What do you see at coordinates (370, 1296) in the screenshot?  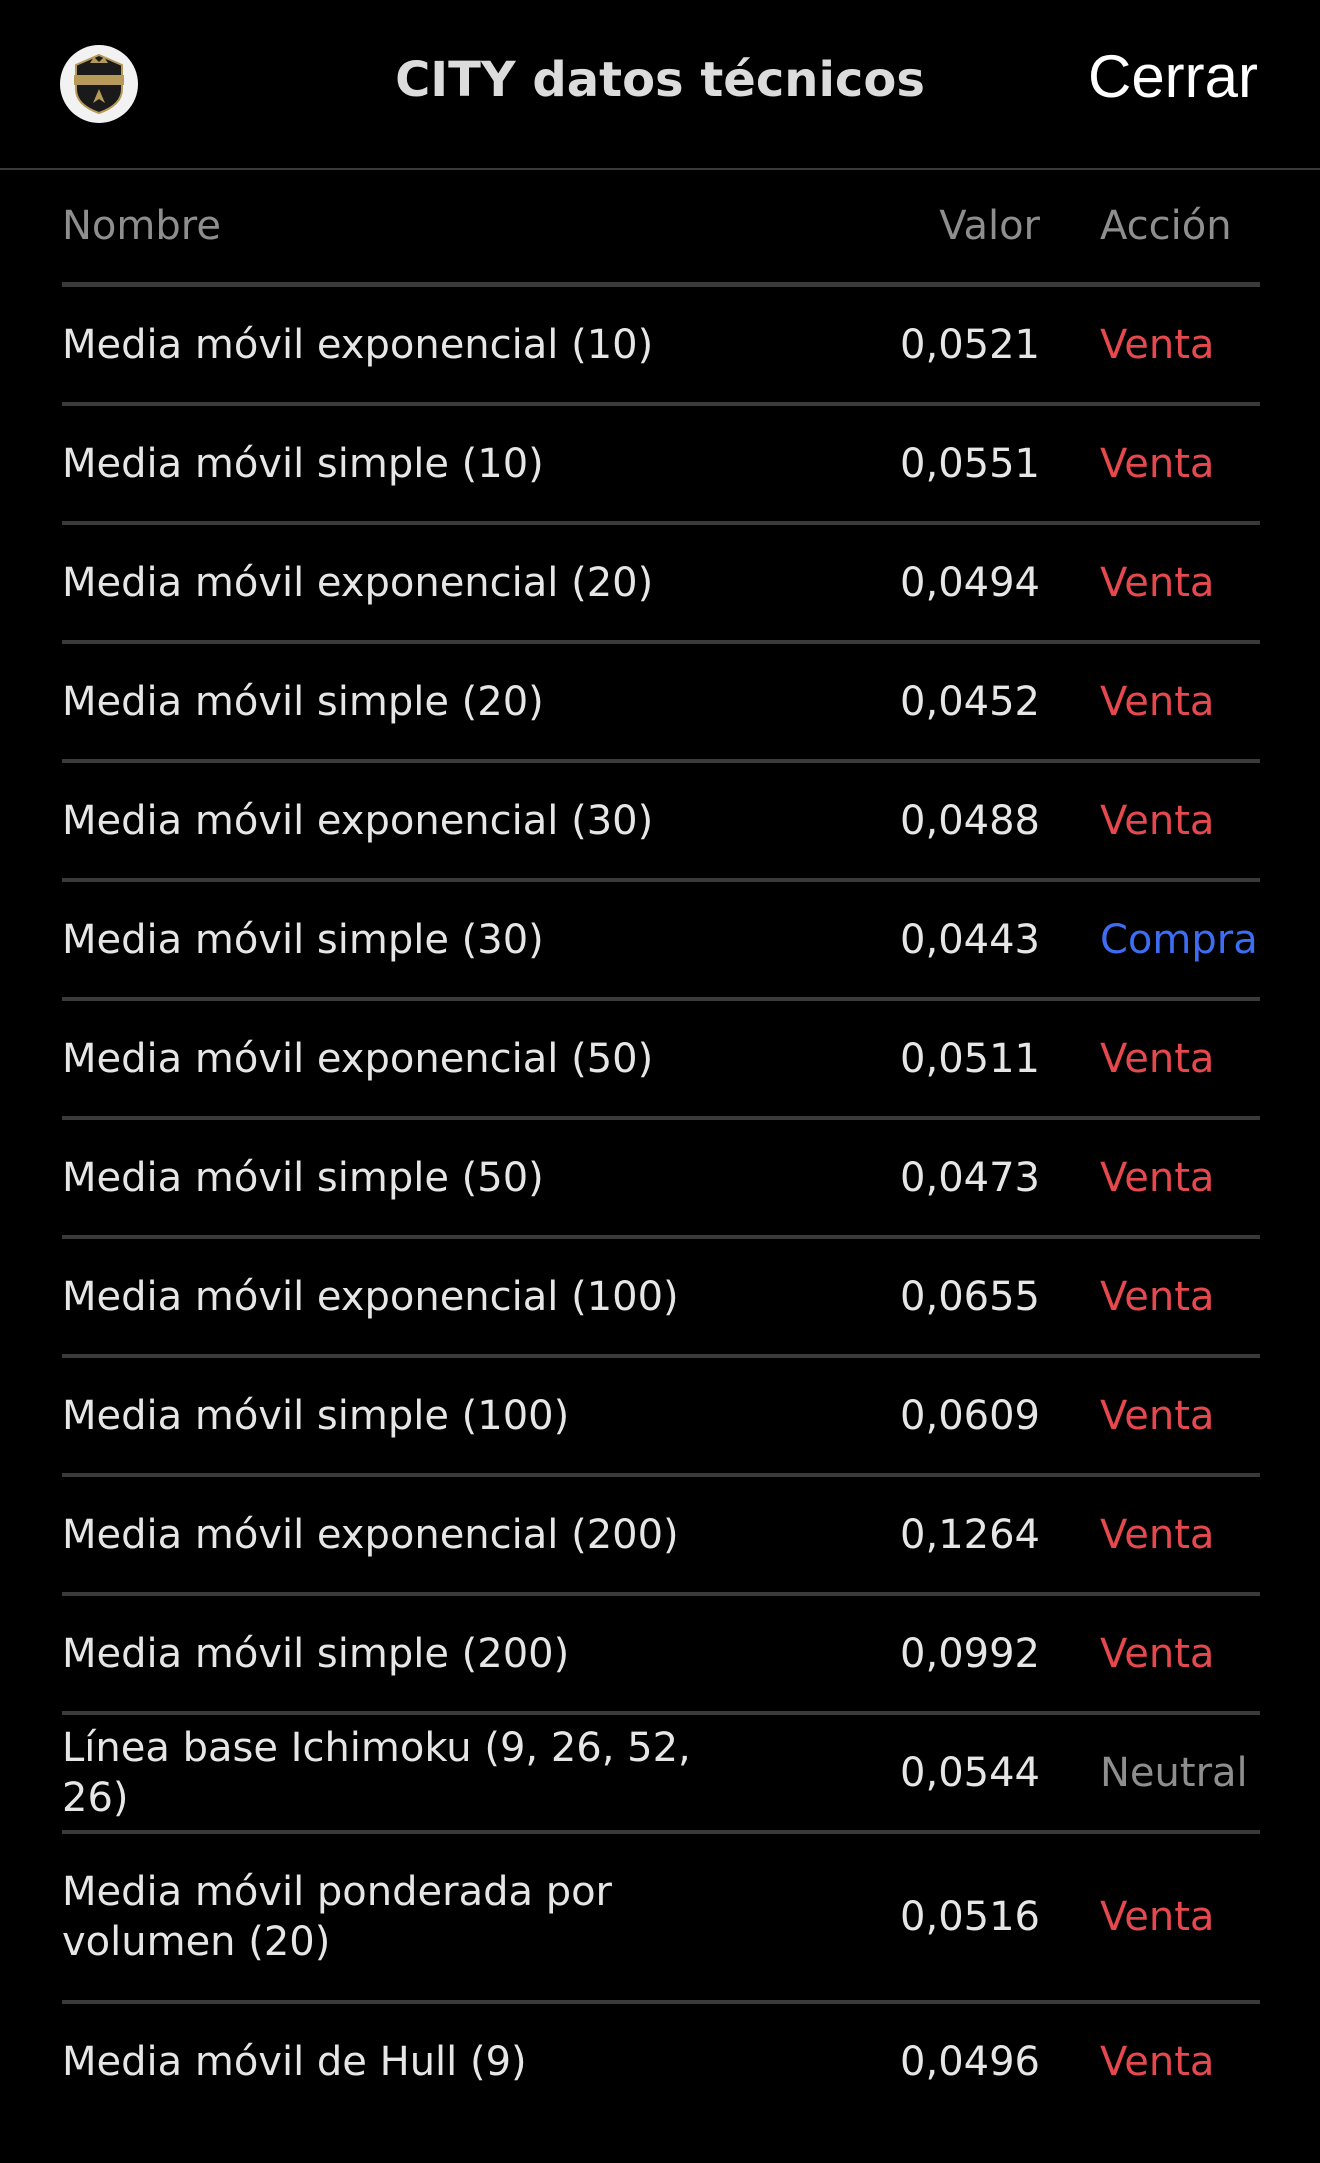 I see `indicator-name: Media móvil exponencial (100)` at bounding box center [370, 1296].